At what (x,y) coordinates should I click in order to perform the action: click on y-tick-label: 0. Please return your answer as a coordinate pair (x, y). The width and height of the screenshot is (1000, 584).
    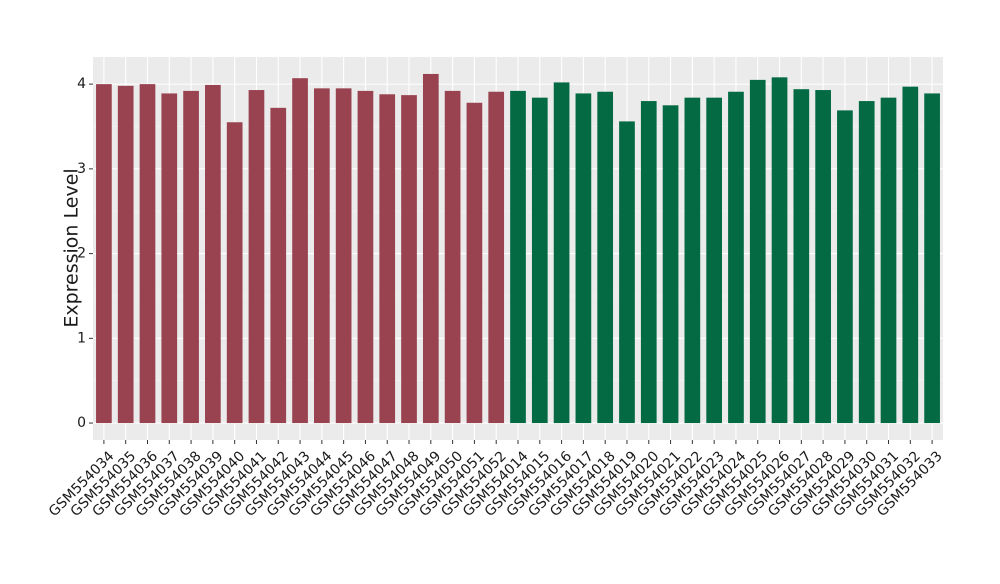
    Looking at the image, I should click on (81, 423).